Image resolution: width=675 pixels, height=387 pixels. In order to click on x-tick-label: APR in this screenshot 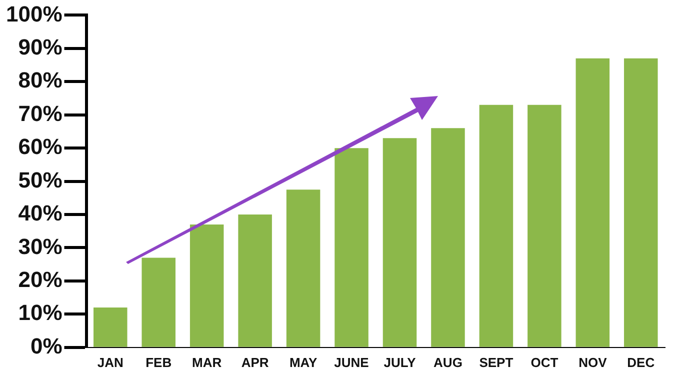, I will do `click(255, 362)`.